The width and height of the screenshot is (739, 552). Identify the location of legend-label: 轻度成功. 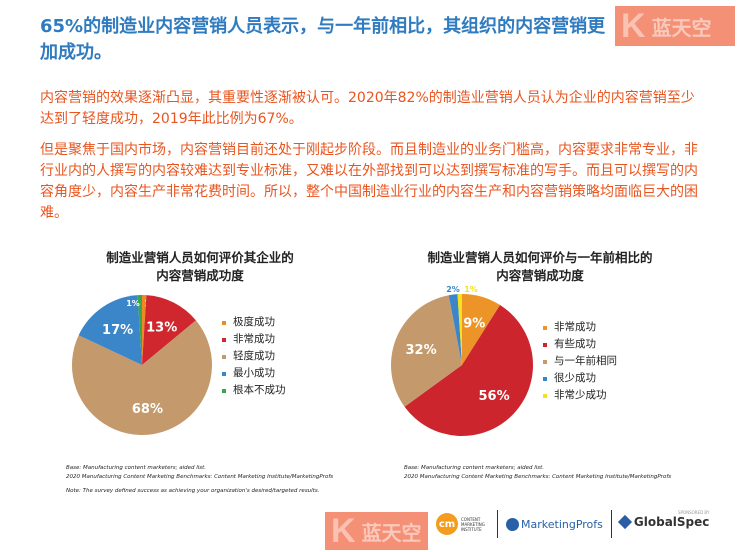
(254, 356).